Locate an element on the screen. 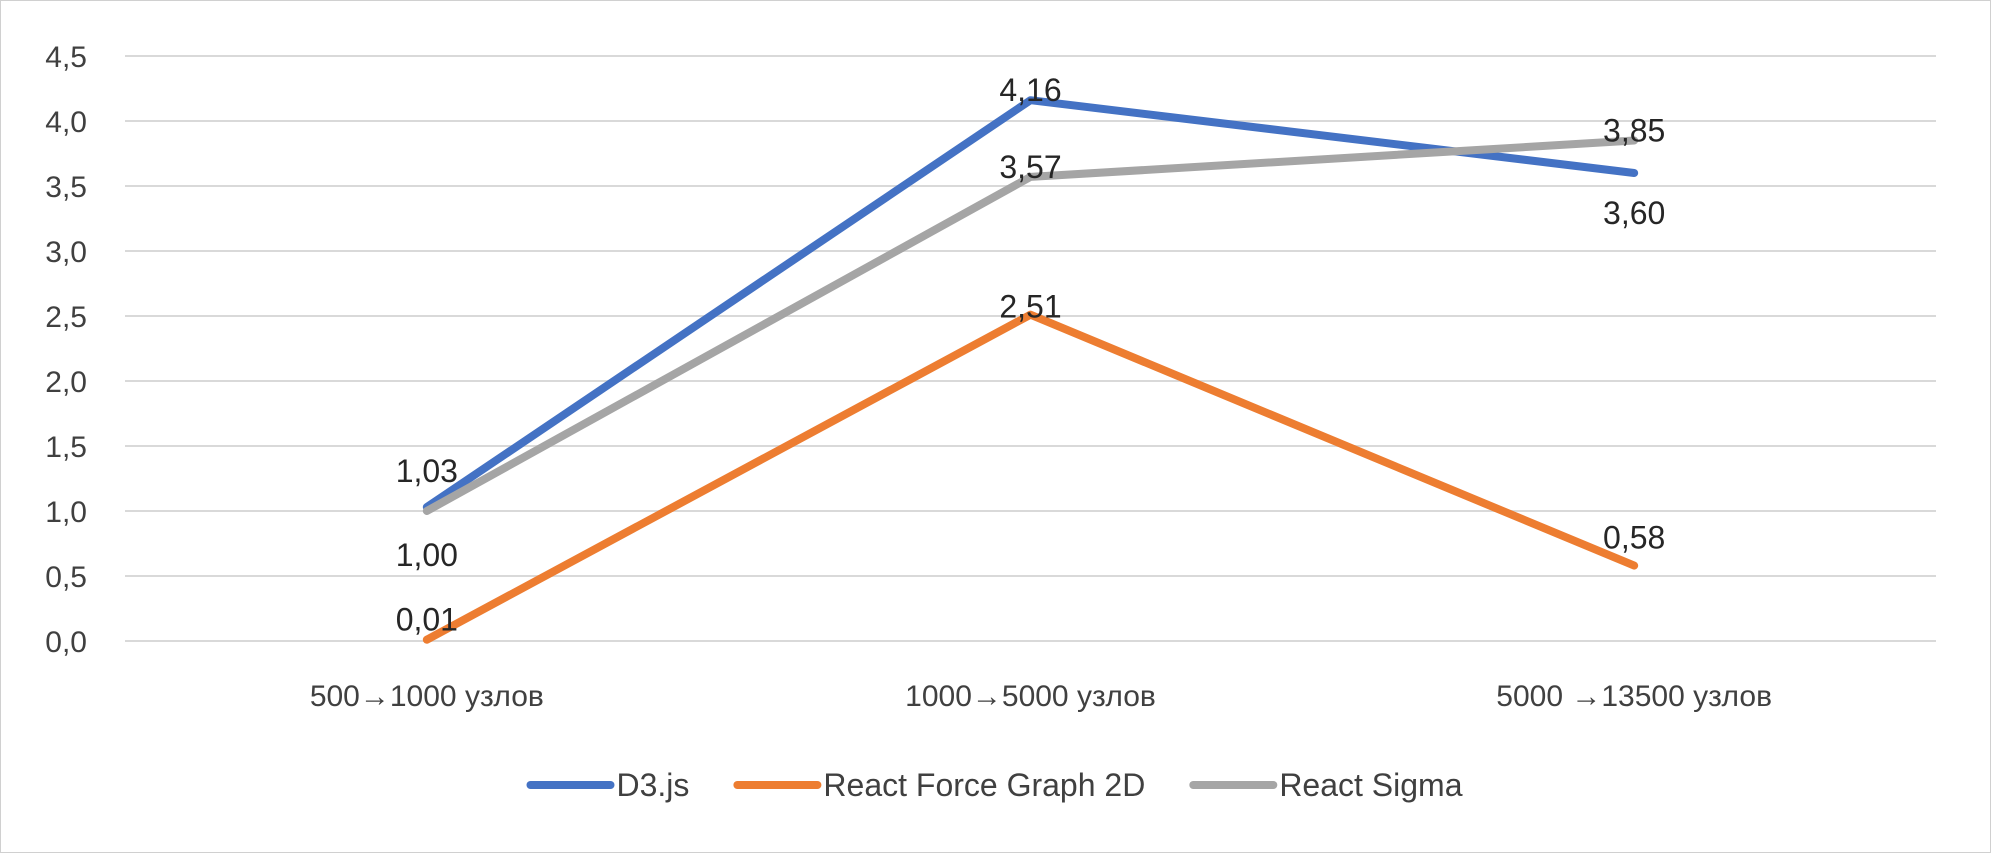 Image resolution: width=1993 pixels, height=861 pixels. y-tick-label: 2,5 is located at coordinates (66, 317).